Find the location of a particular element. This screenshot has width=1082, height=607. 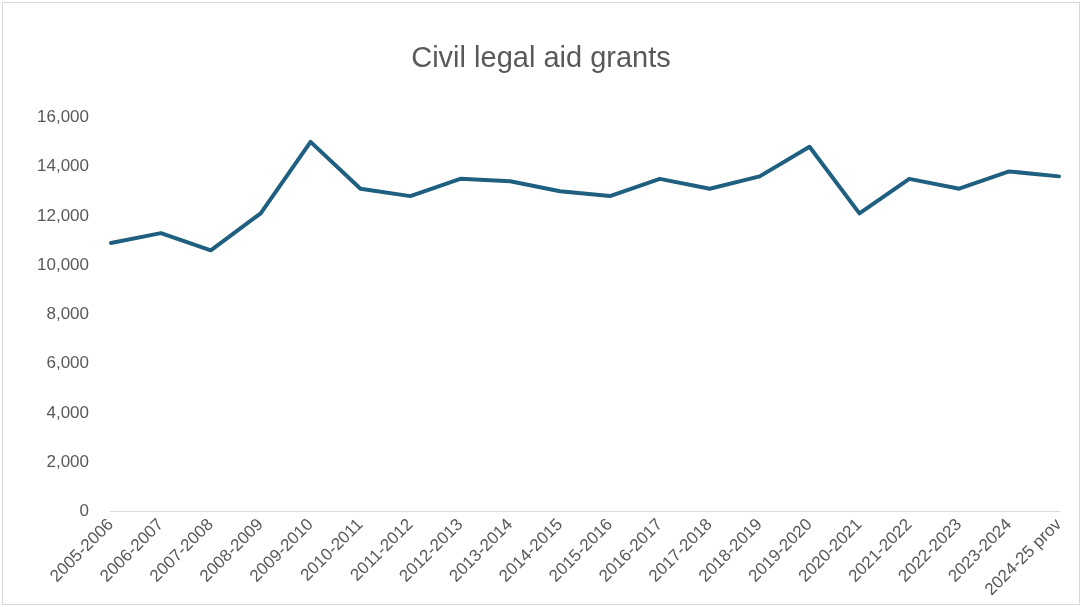

y-tick-label: 10,000 is located at coordinates (63, 264).